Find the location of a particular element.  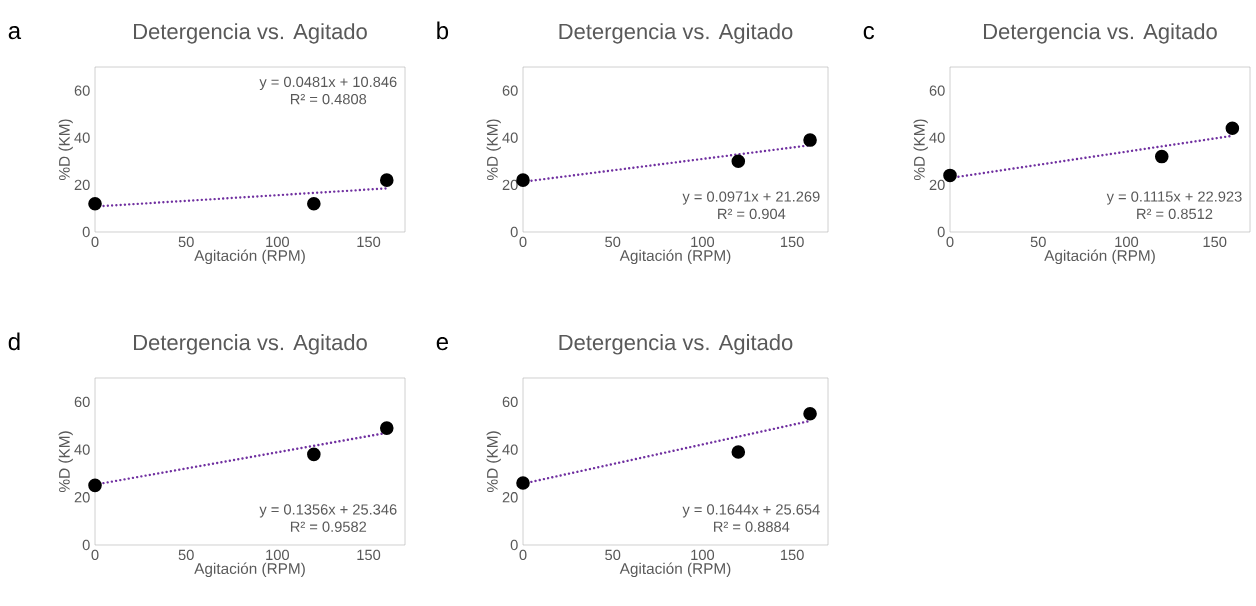

annotation: R² = 0.4808 is located at coordinates (328, 99).